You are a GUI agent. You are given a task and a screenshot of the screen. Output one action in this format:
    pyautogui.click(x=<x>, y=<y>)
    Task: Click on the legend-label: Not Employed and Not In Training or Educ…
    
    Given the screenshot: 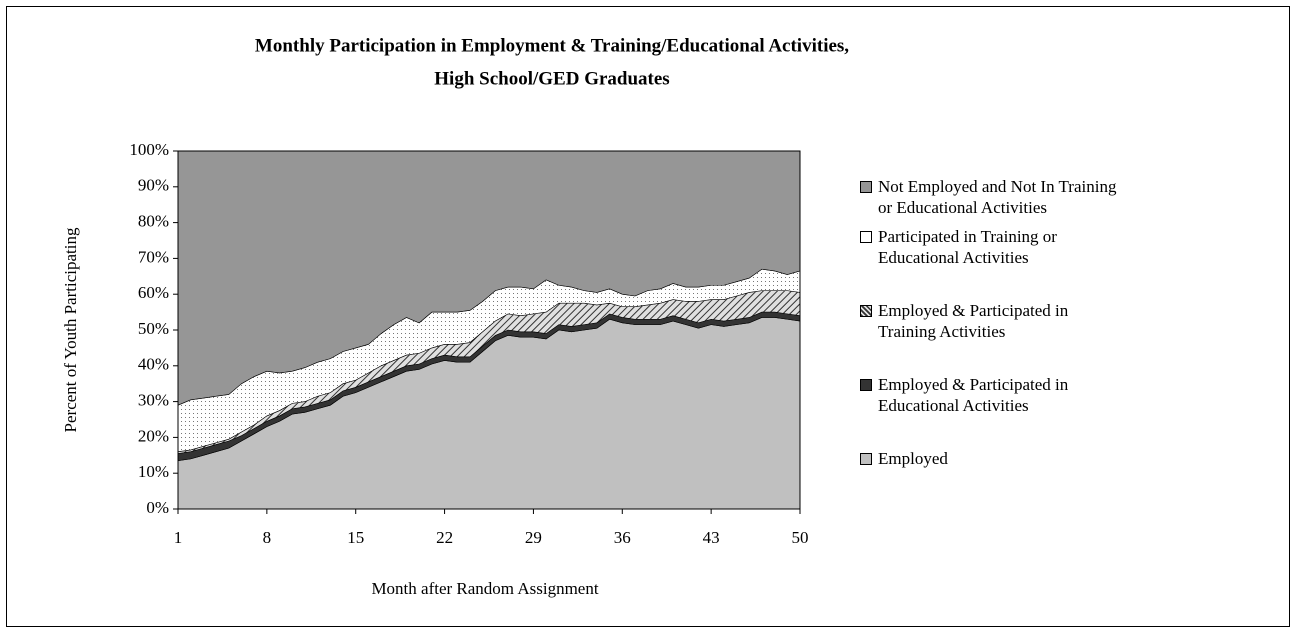 What is the action you would take?
    pyautogui.click(x=997, y=197)
    